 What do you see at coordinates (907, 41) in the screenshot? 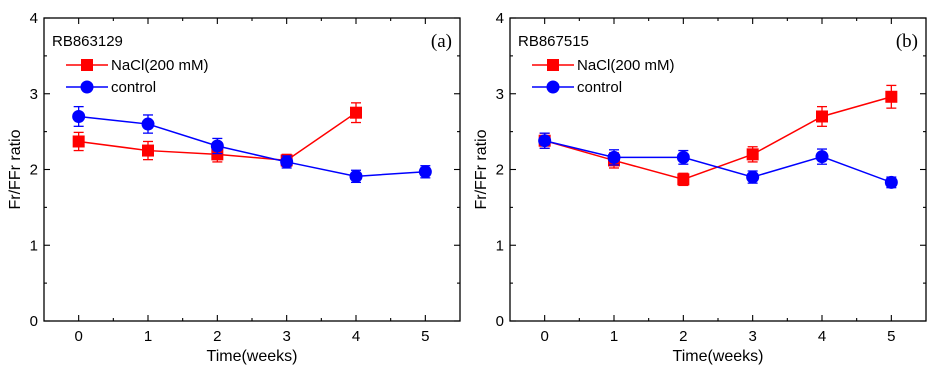
I see `panel-label: (b)` at bounding box center [907, 41].